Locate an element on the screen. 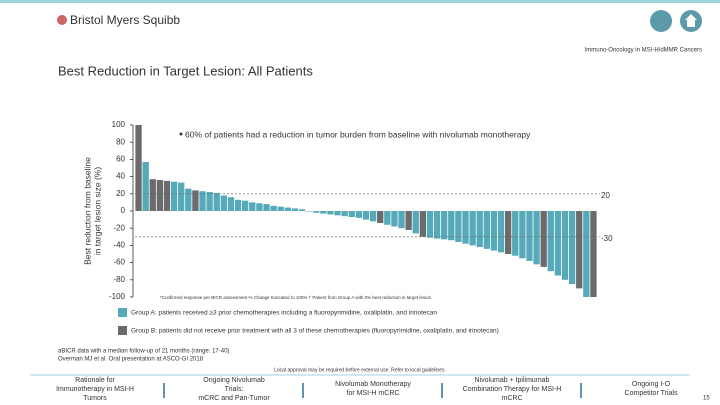 The height and width of the screenshot is (405, 720). reference-label: 20 is located at coordinates (605, 195).